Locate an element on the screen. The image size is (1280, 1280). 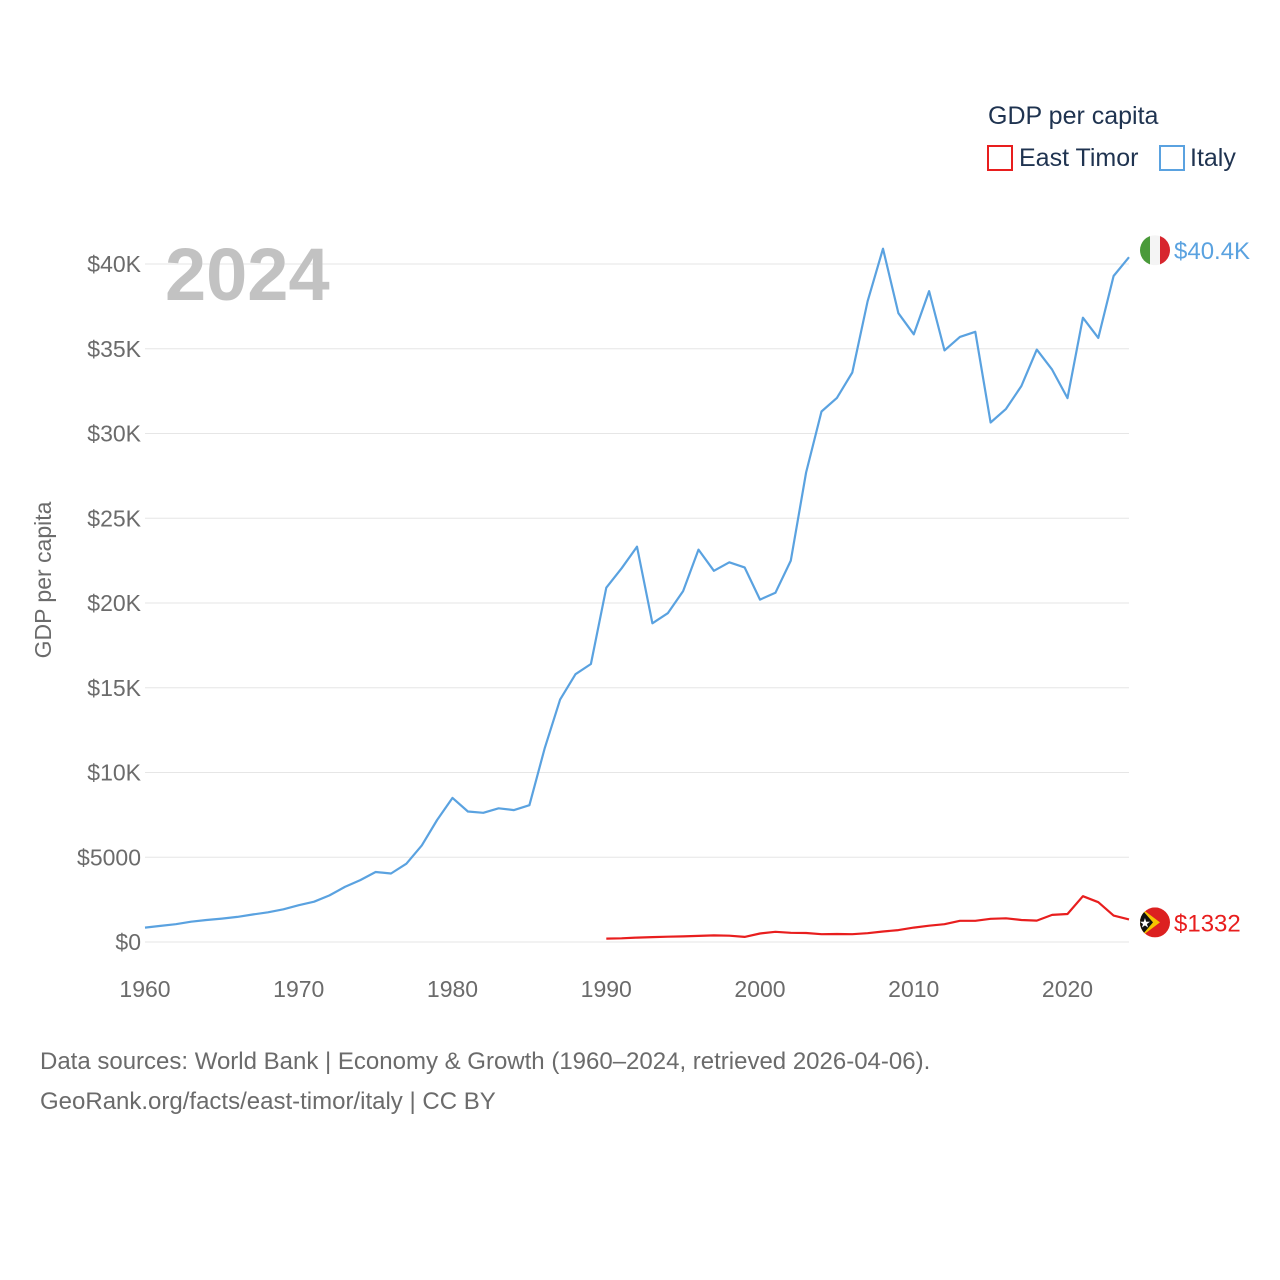
year-label: 2024 is located at coordinates (247, 274).